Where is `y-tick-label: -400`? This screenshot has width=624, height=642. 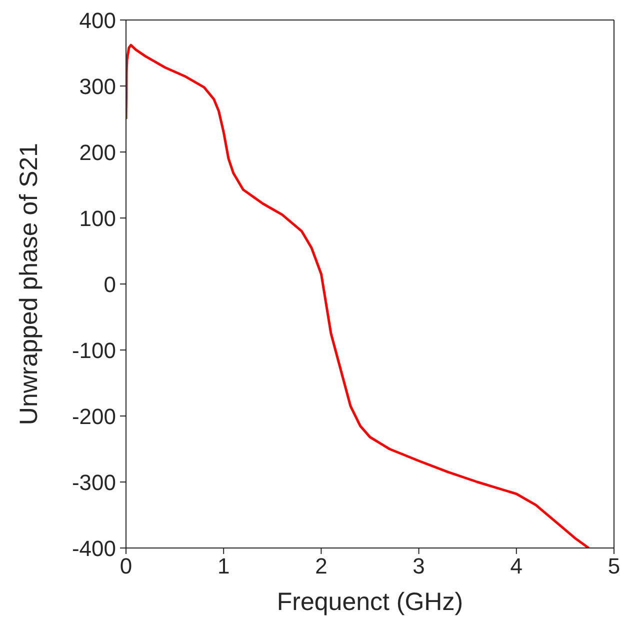
y-tick-label: -400 is located at coordinates (94, 548).